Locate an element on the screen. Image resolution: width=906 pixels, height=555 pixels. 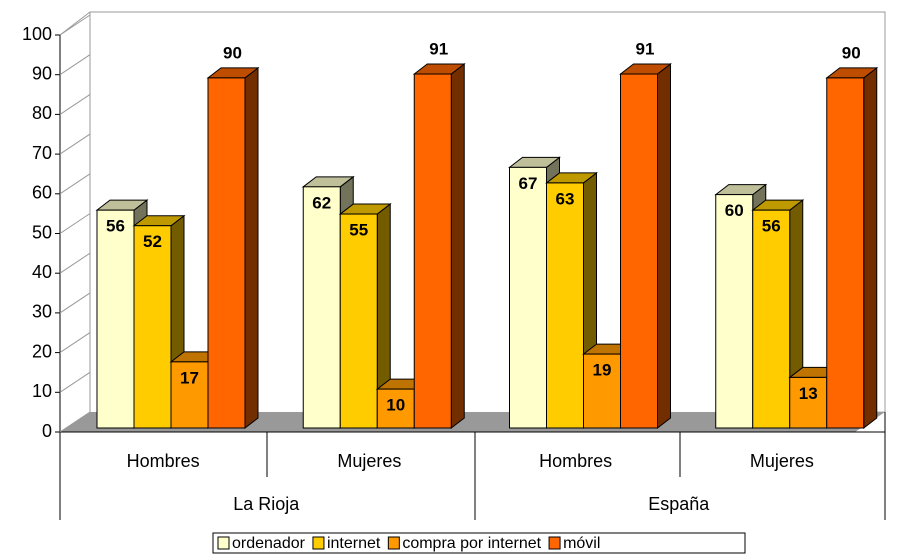
y-tick-label: 20 is located at coordinates (42, 351).